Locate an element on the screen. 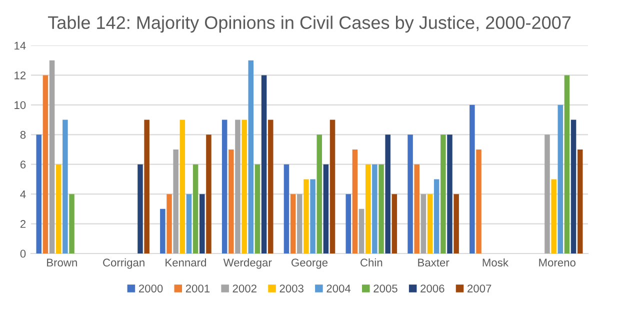 This screenshot has height=325, width=619. y-tick-label: 14 is located at coordinates (20, 46).